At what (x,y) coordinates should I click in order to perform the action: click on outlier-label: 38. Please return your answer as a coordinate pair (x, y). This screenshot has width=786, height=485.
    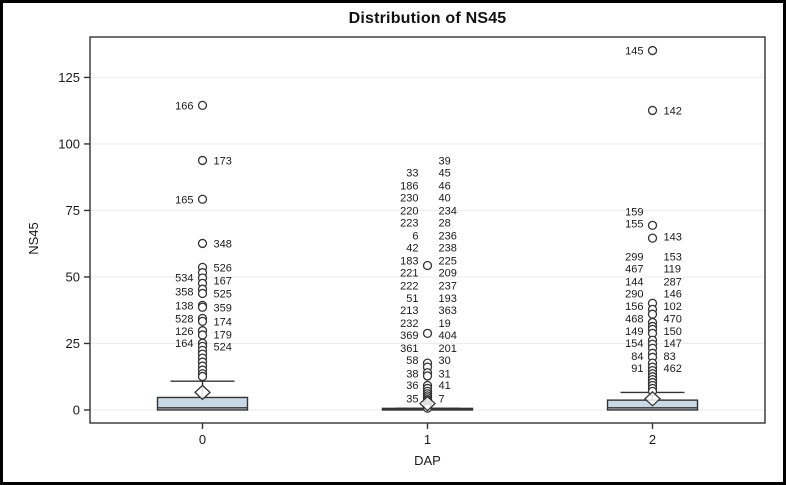
    Looking at the image, I should click on (412, 374).